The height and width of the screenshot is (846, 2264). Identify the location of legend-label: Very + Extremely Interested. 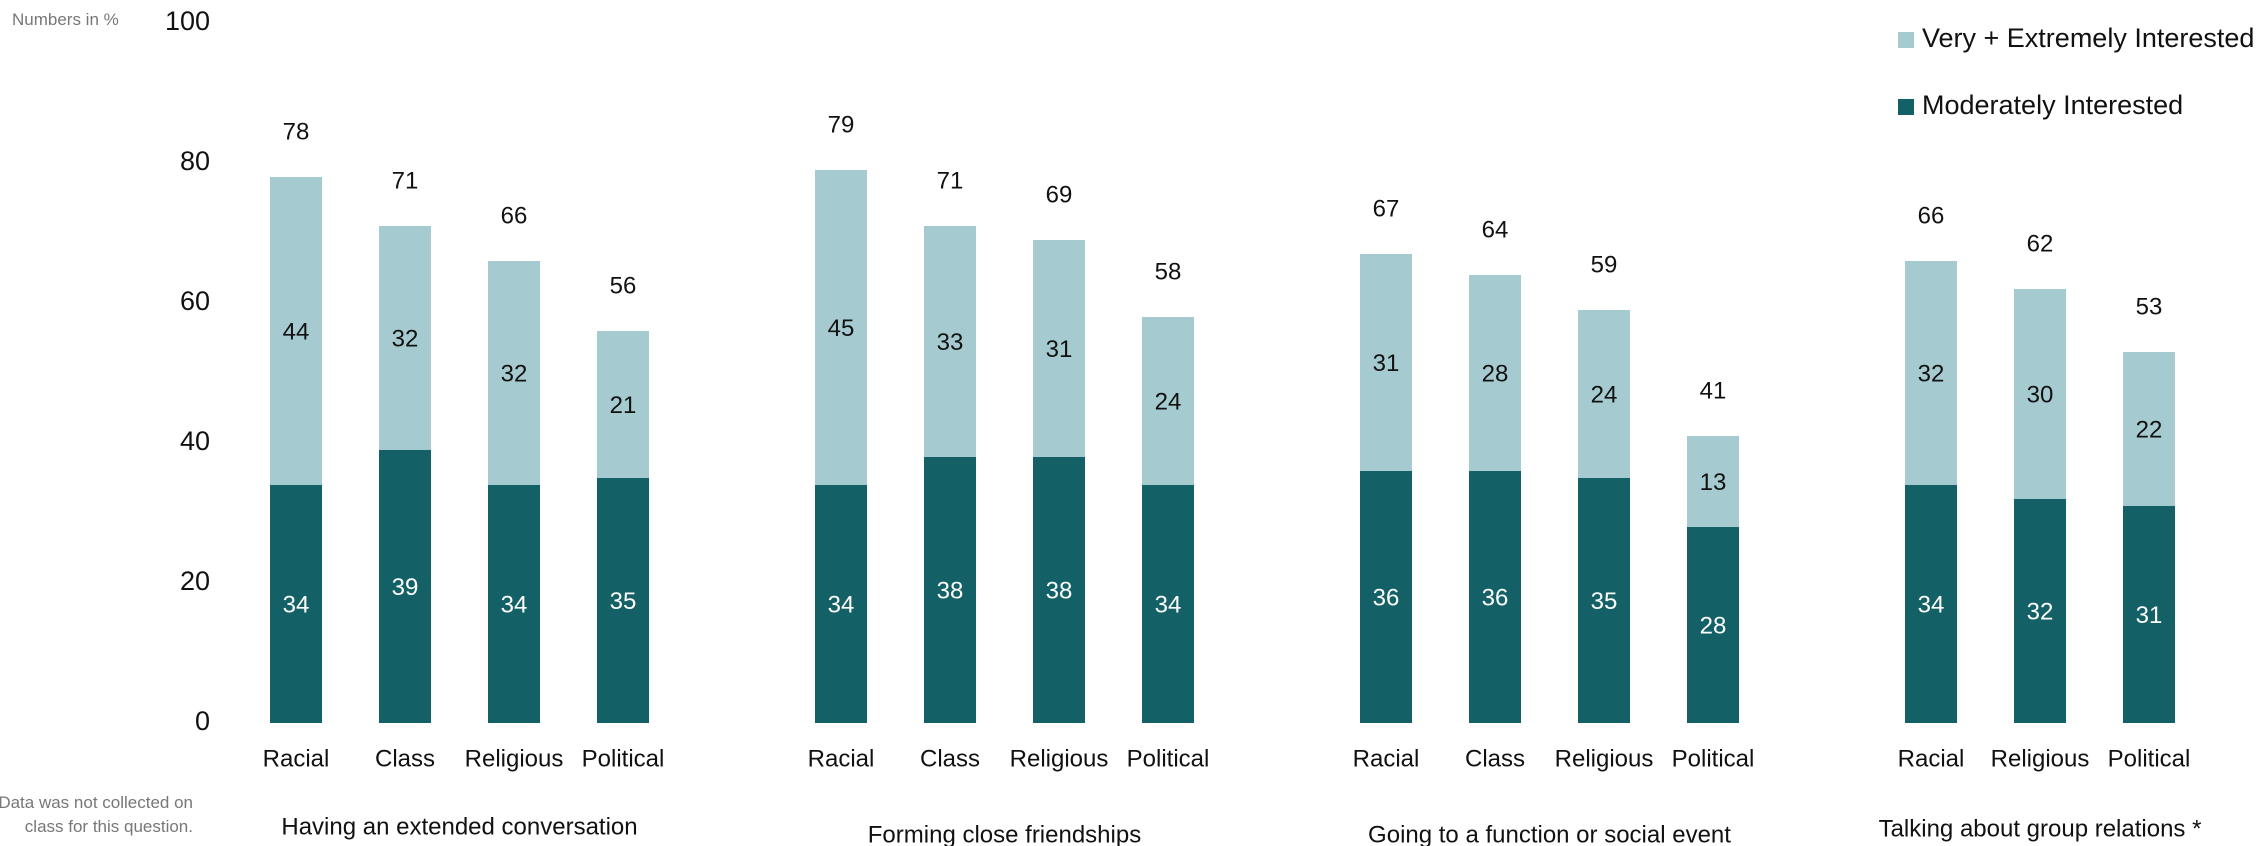
(2088, 38).